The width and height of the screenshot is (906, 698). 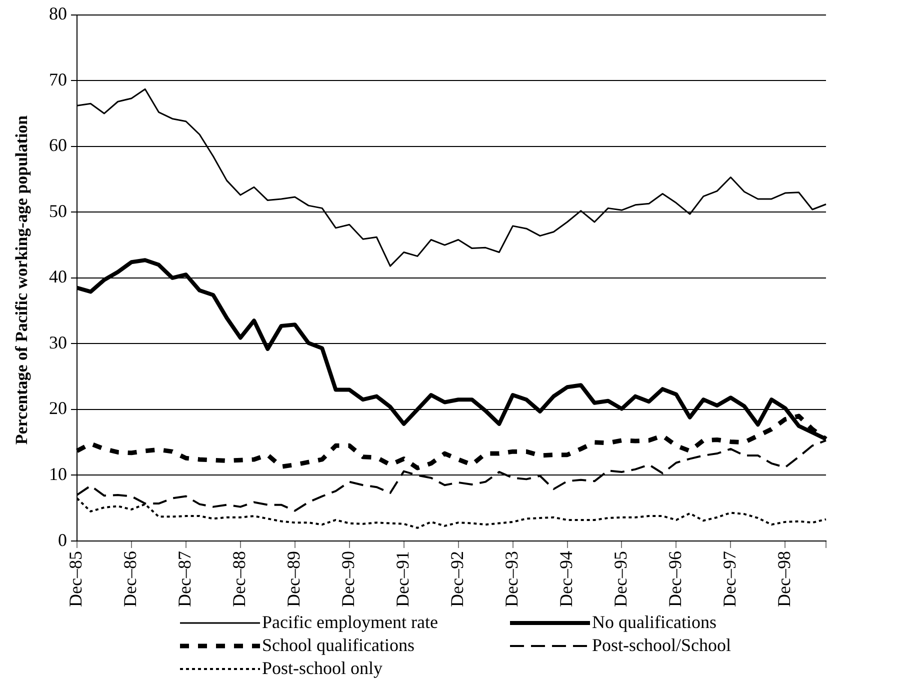 I want to click on x-tick-label: Dec–87, so click(x=184, y=579).